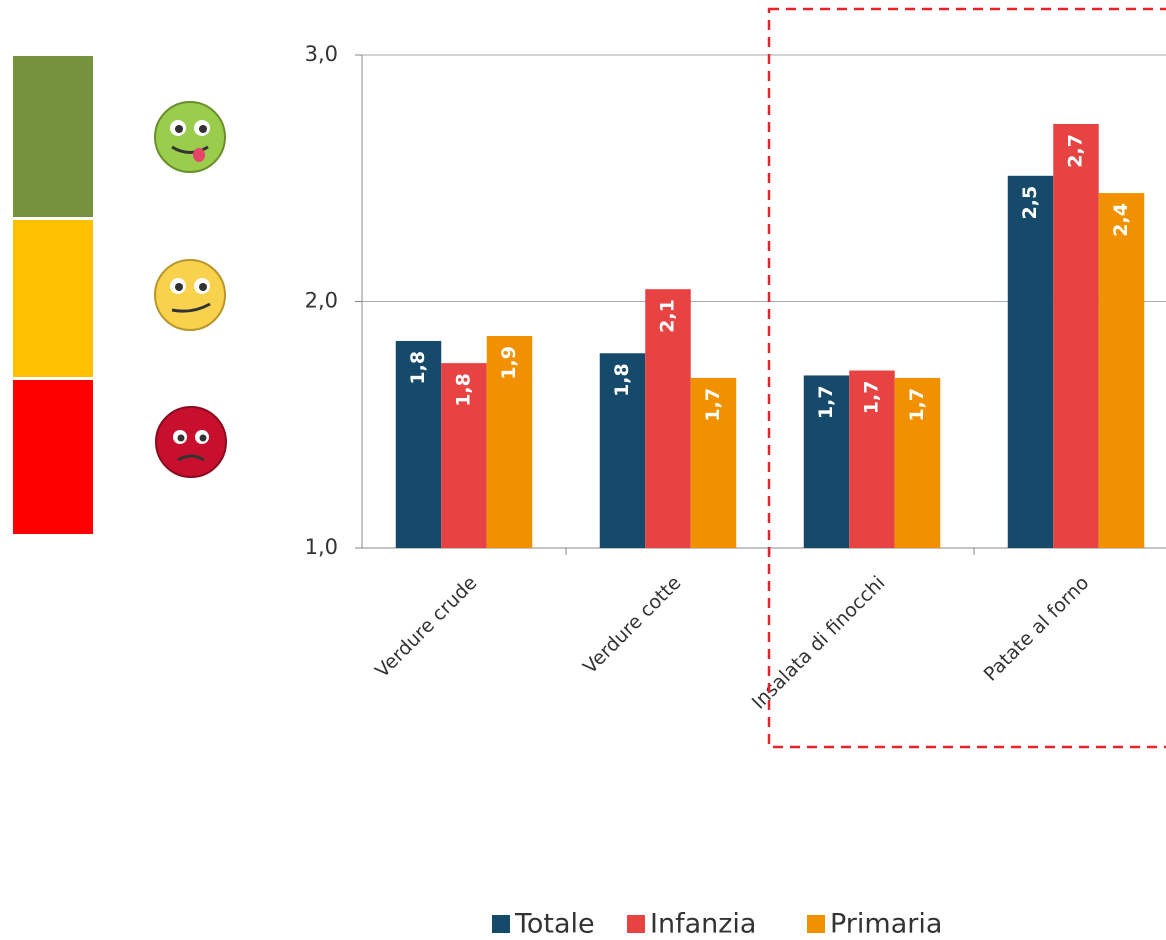 The height and width of the screenshot is (940, 1166). I want to click on y-tick-label: 2,0, so click(321, 301).